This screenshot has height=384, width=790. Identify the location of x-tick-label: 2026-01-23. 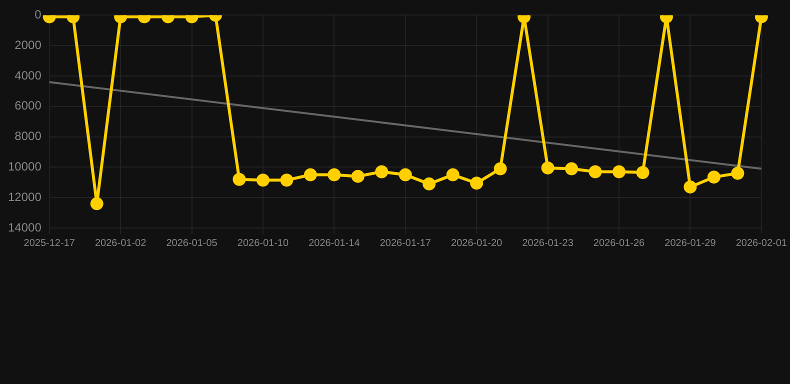
(548, 243).